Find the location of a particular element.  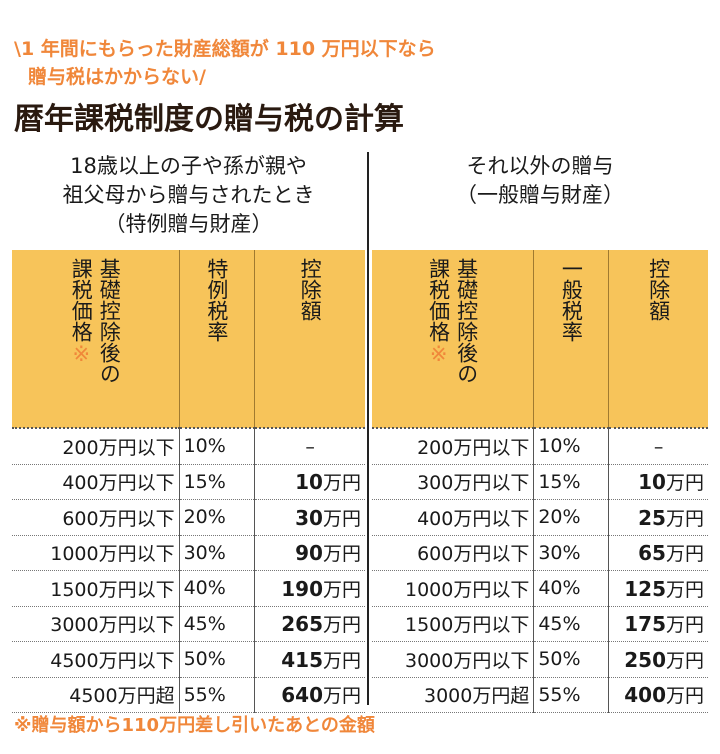

deduction-value: 400 is located at coordinates (645, 695).